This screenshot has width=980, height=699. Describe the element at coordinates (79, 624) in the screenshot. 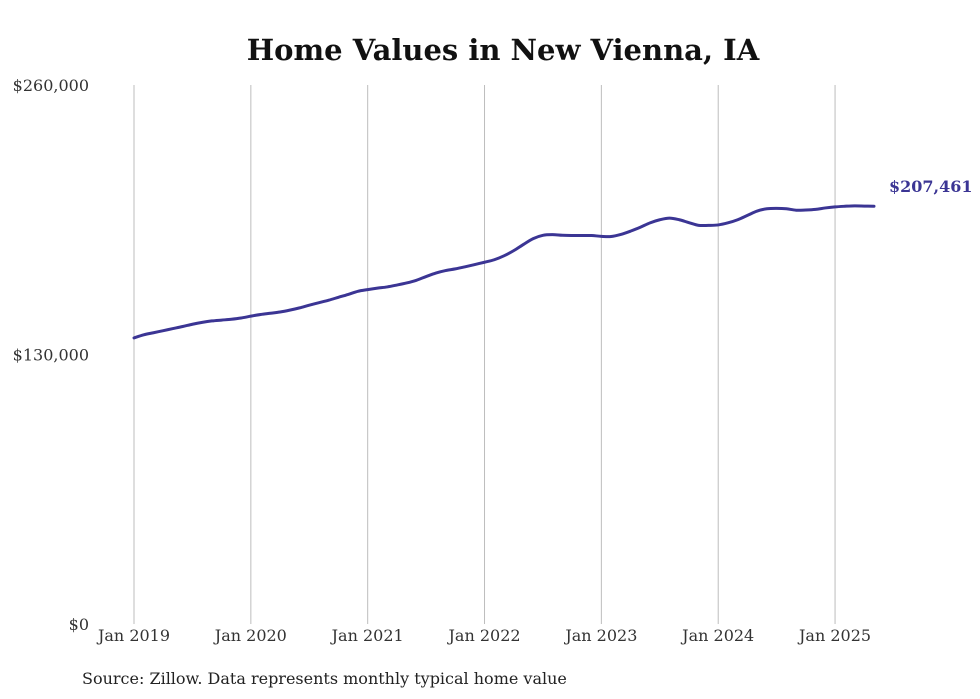

I see `y-tick-label: $0` at that location.